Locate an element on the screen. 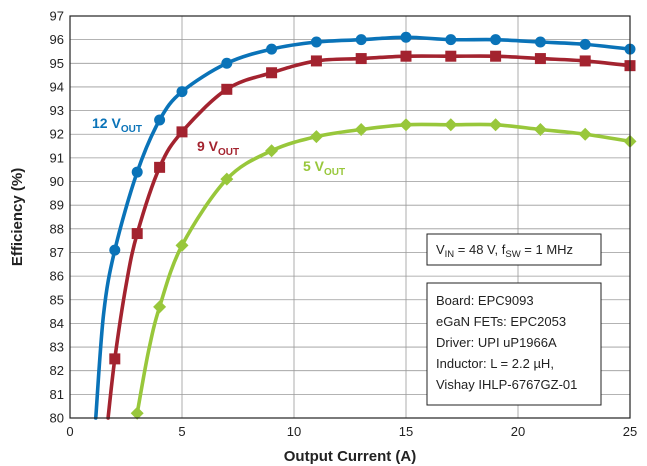 Image resolution: width=647 pixels, height=466 pixels. conditions-box-frame is located at coordinates (514, 249).